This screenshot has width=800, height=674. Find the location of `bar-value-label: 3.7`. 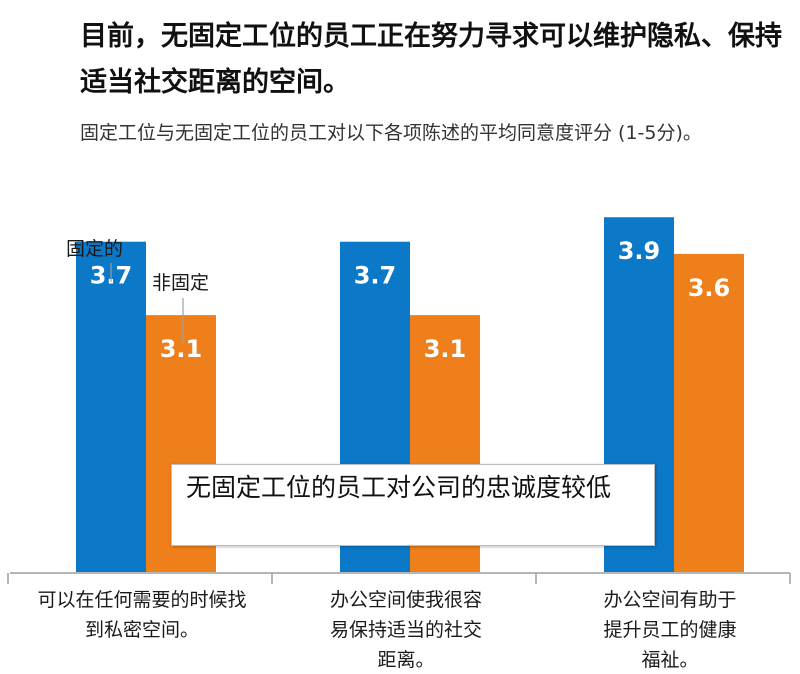

bar-value-label: 3.7 is located at coordinates (375, 276).